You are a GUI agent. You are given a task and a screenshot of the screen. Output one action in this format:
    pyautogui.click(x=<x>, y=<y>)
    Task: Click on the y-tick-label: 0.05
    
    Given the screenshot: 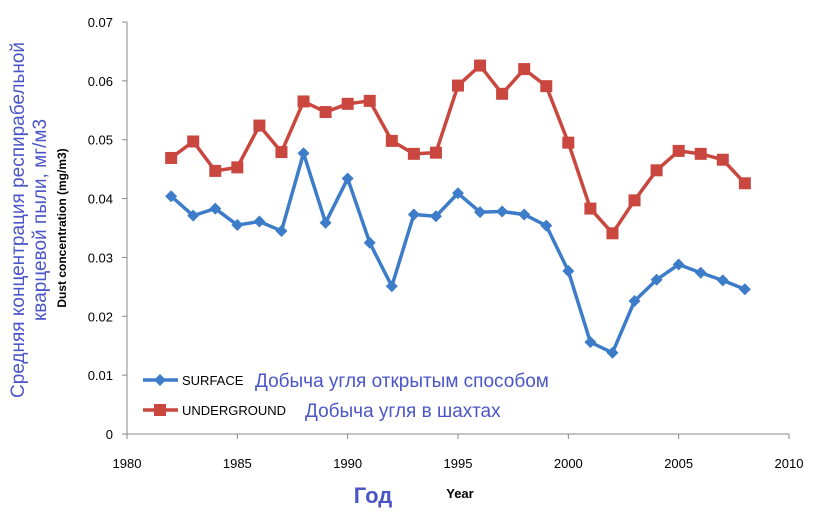 What is the action you would take?
    pyautogui.click(x=100, y=140)
    